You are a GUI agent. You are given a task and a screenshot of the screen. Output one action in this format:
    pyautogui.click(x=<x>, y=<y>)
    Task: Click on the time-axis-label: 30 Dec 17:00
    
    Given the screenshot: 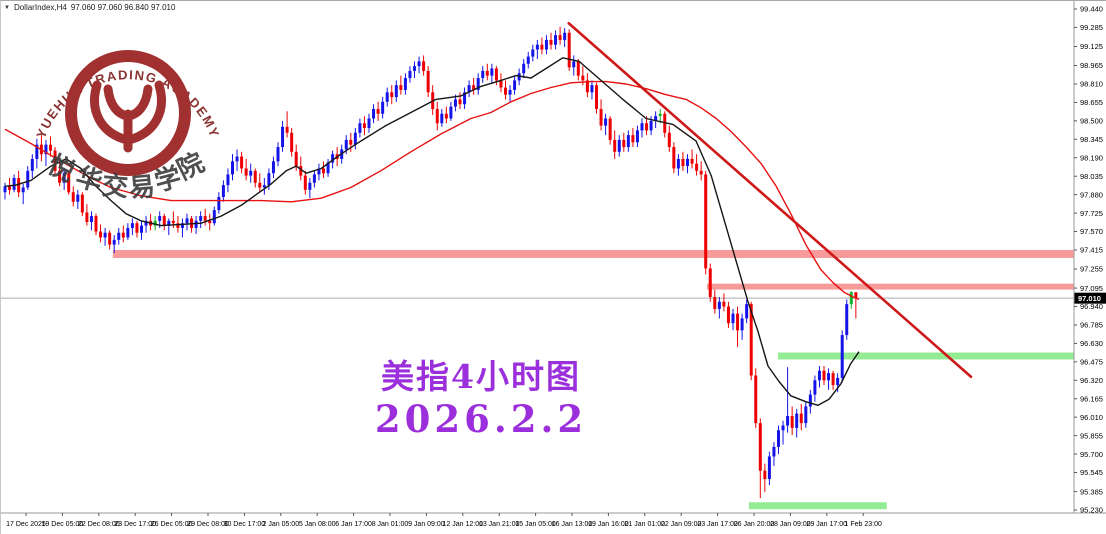 What is the action you would take?
    pyautogui.click(x=245, y=524)
    